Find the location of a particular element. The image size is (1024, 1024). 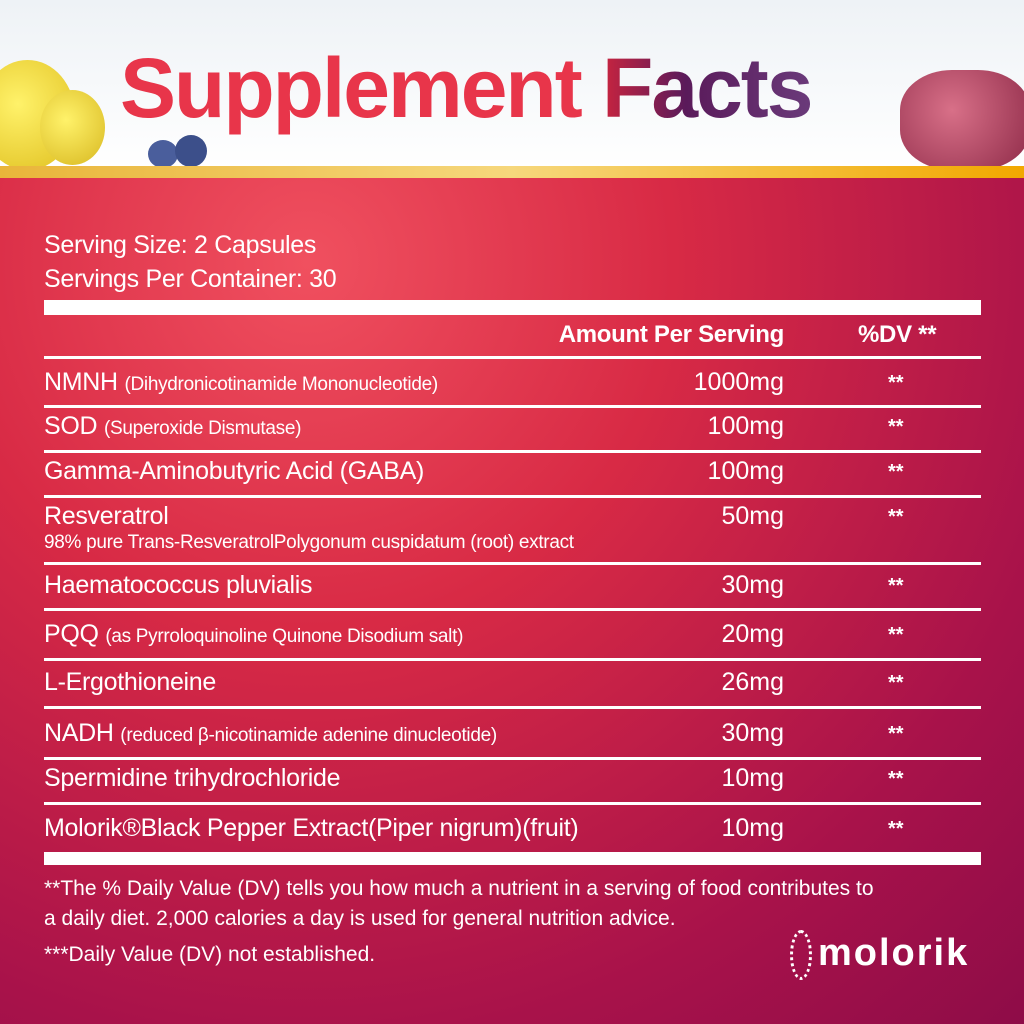

ingredient-amount: 26mg is located at coordinates (752, 682).